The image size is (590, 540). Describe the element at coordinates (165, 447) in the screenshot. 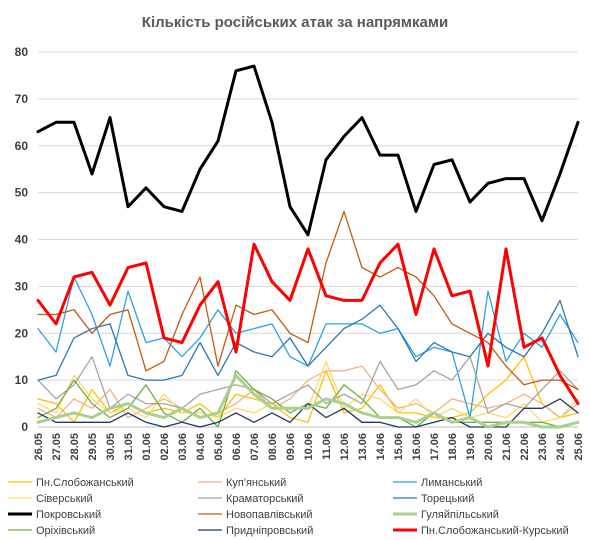

I see `x-tick-label: 02.06` at that location.